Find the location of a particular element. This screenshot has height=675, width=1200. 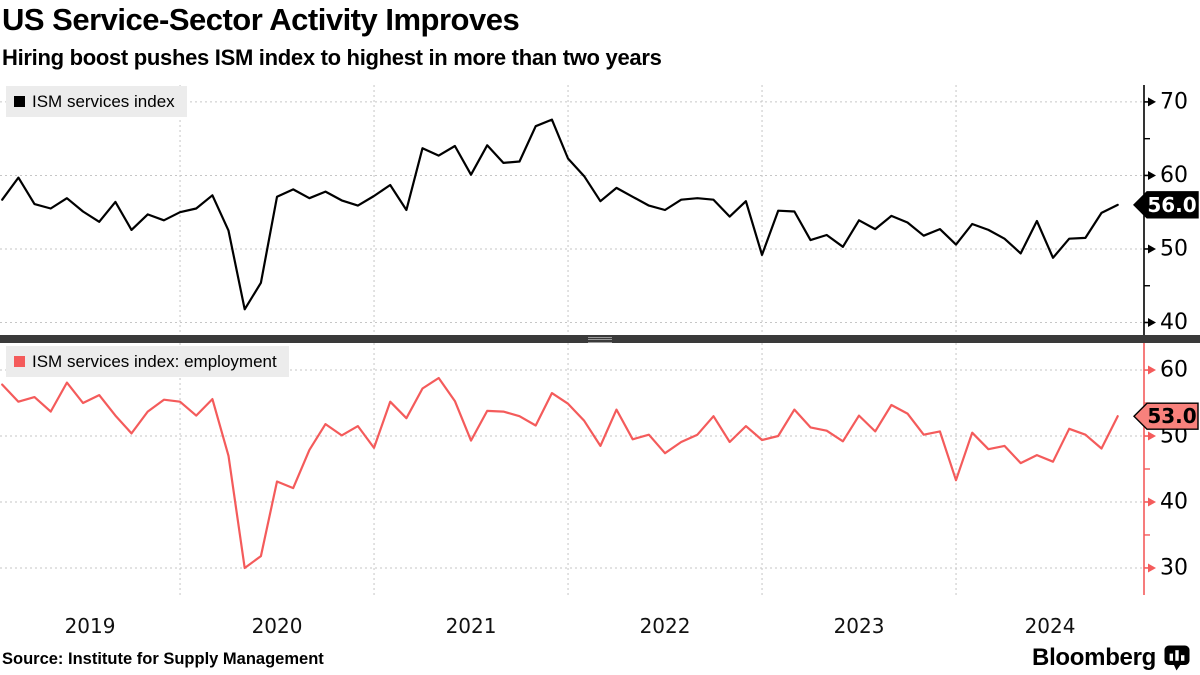

x-axis-year-label: 2020 is located at coordinates (277, 626).